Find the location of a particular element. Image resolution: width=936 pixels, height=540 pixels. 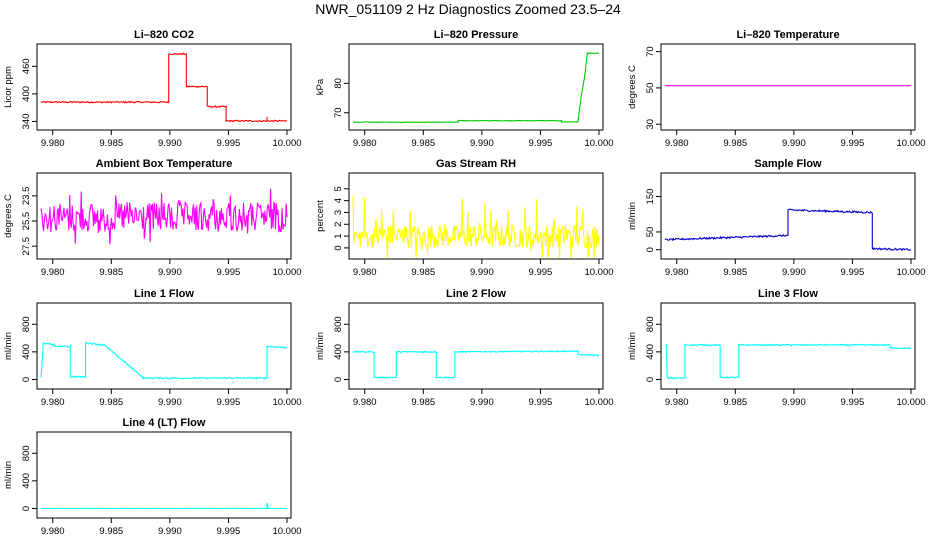

y-tick-label: 27.5 is located at coordinates (26, 246).